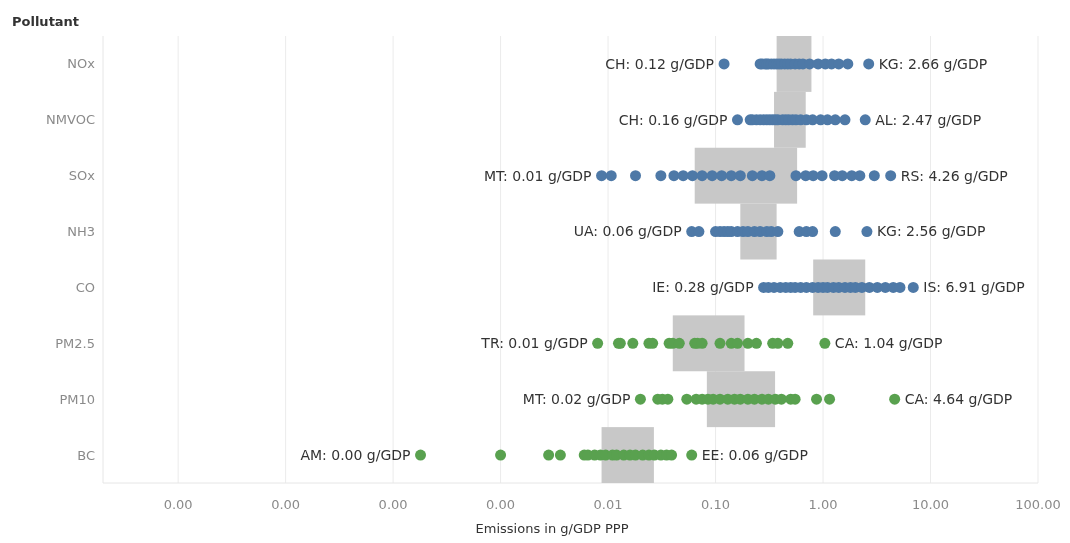 The image size is (1070, 543). What do you see at coordinates (82, 176) in the screenshot?
I see `y-tick-label: SOx` at bounding box center [82, 176].